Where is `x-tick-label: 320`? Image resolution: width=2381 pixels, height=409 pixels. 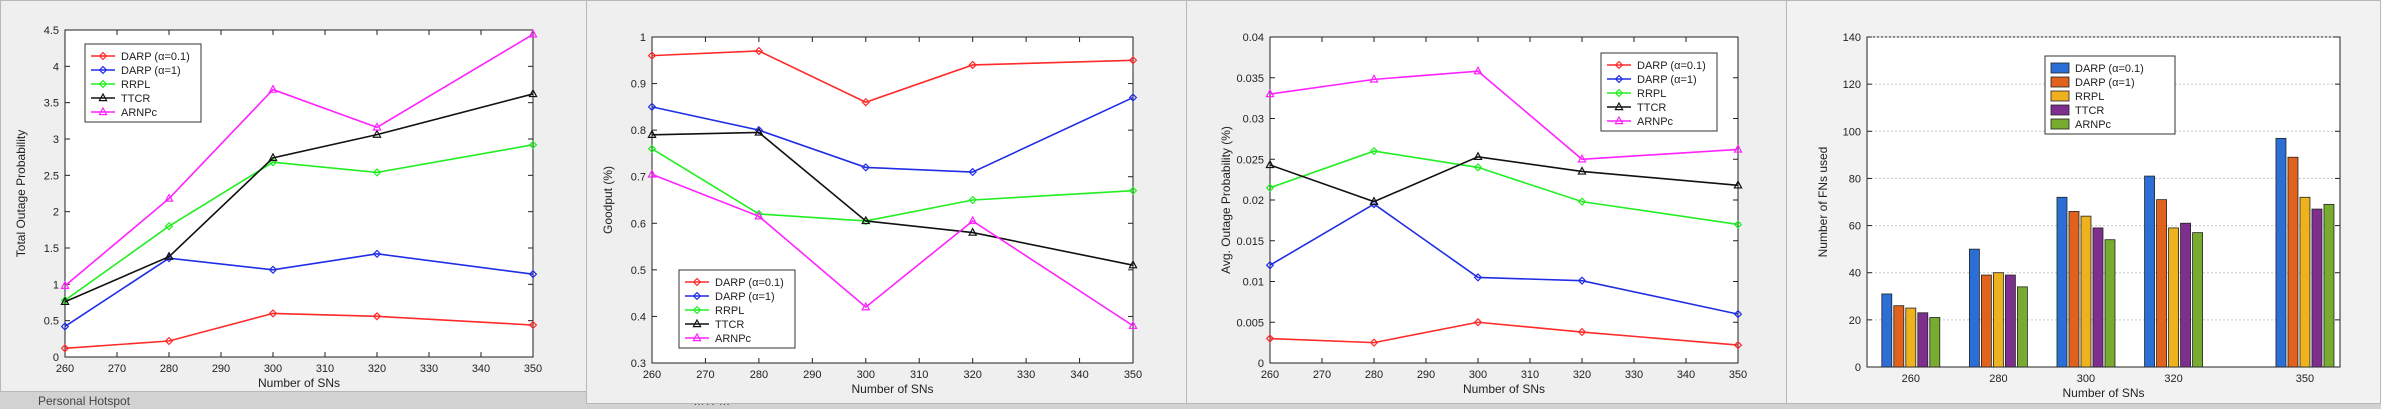
x-tick-label: 320 is located at coordinates (377, 369).